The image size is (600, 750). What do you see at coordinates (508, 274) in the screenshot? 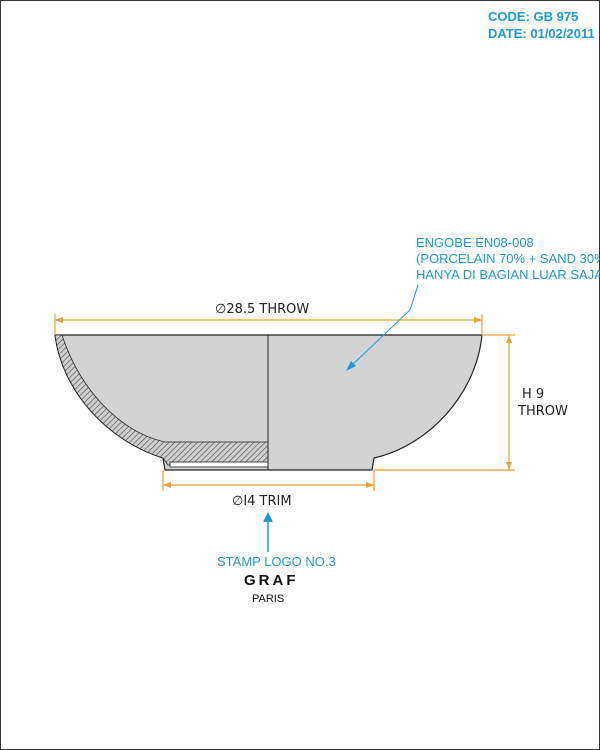
I see `engobe-note-line3: HANYA DI BAGIAN LUAR SAJA.` at bounding box center [508, 274].